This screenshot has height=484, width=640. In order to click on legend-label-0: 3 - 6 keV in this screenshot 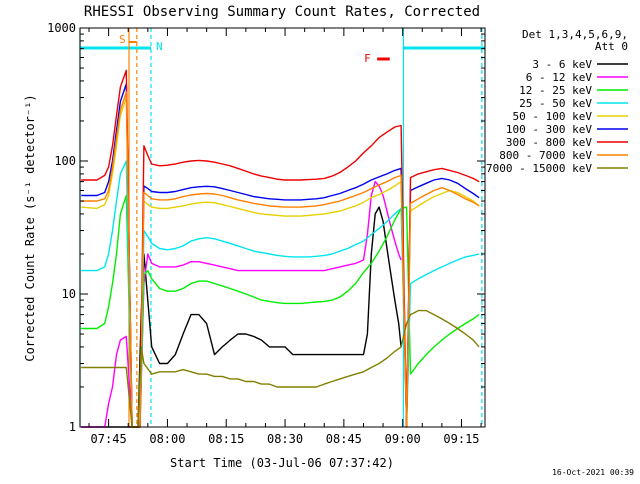, I will do `click(562, 64)`.